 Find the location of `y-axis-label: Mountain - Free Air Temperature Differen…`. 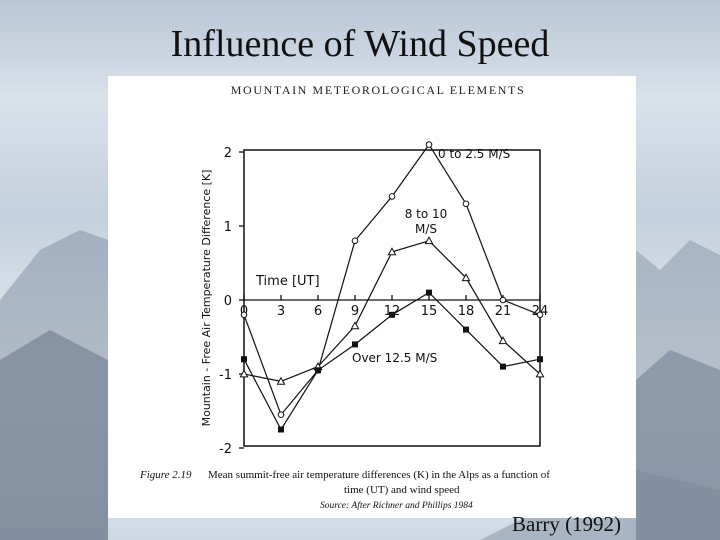

y-axis-label: Mountain - Free Air Temperature Differen… is located at coordinates (206, 298).